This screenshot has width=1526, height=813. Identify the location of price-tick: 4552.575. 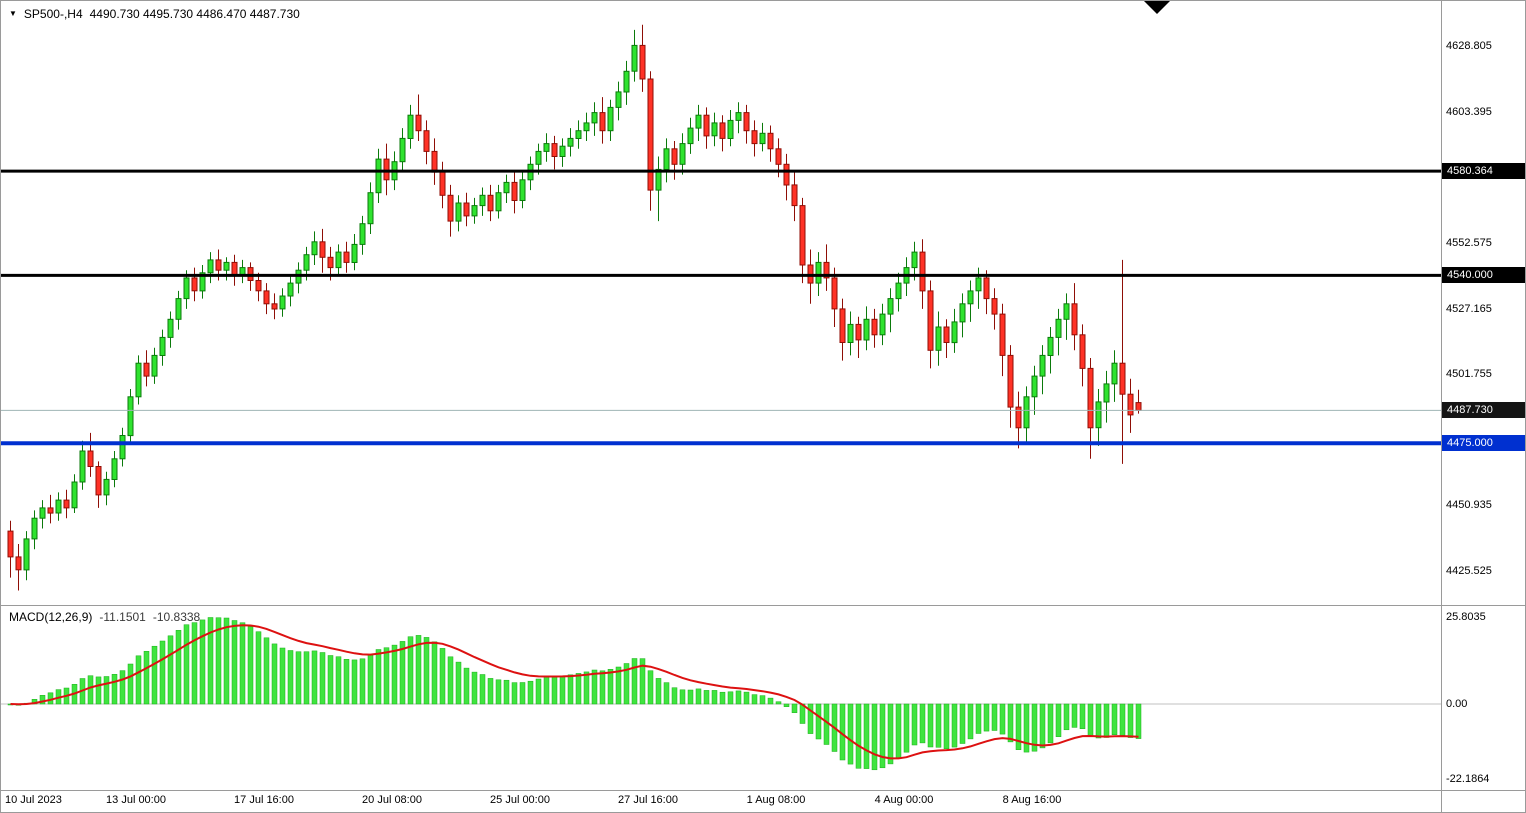
(1469, 242).